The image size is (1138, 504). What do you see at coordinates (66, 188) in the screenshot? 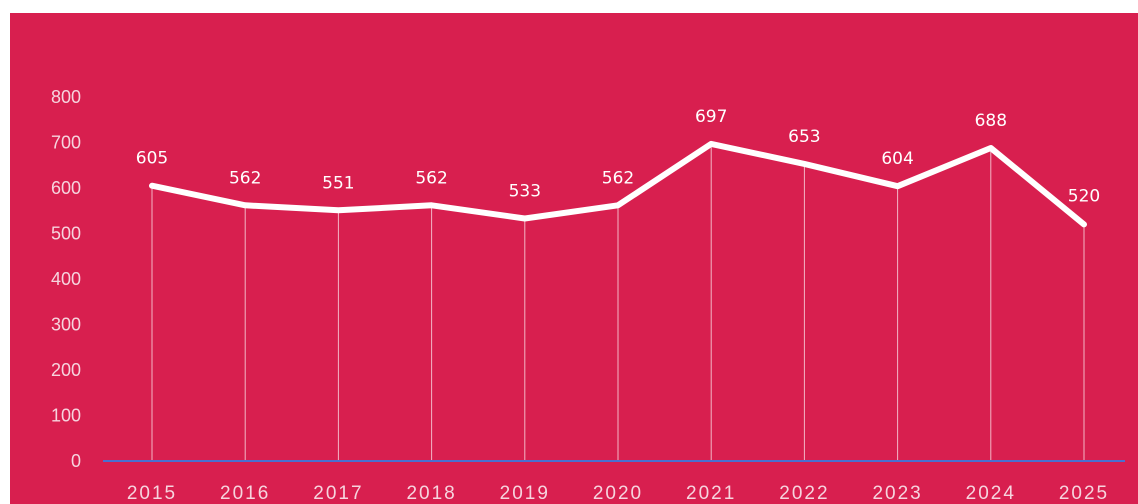
I see `y-tick-label: 600` at bounding box center [66, 188].